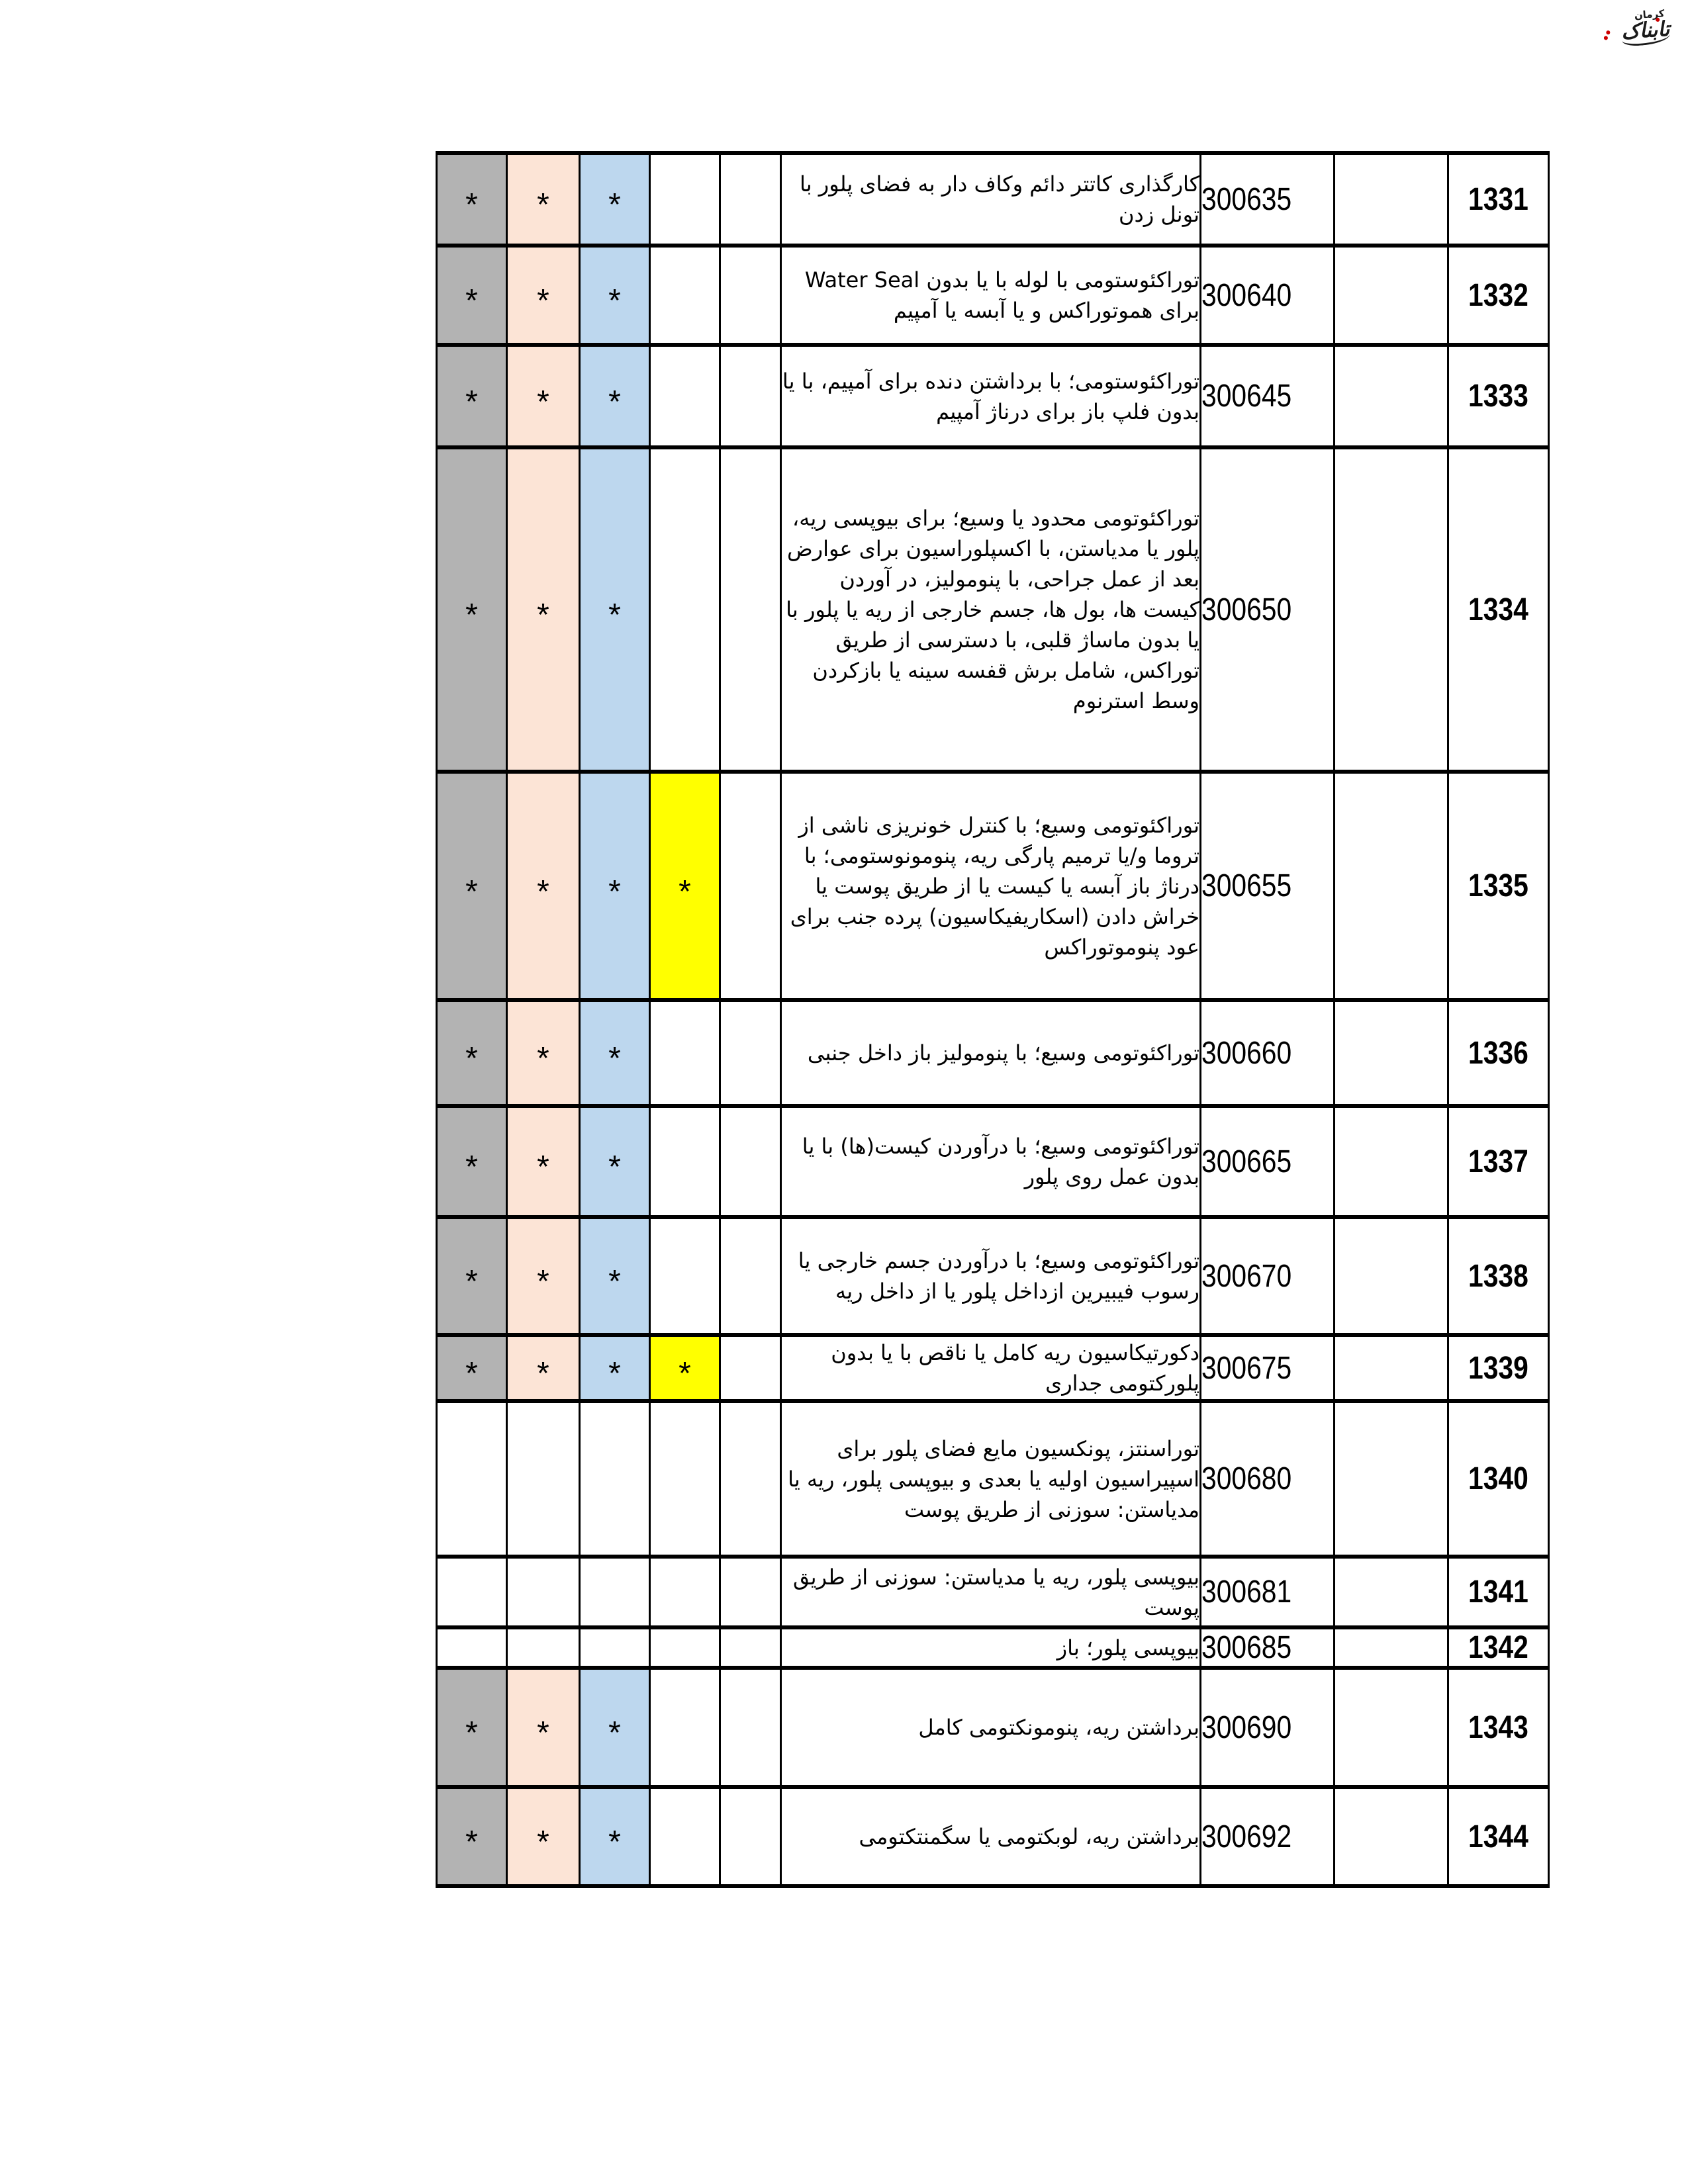 The image size is (1688, 2184). Describe the element at coordinates (1267, 199) in the screenshot. I see `code-cell: 300635` at that location.